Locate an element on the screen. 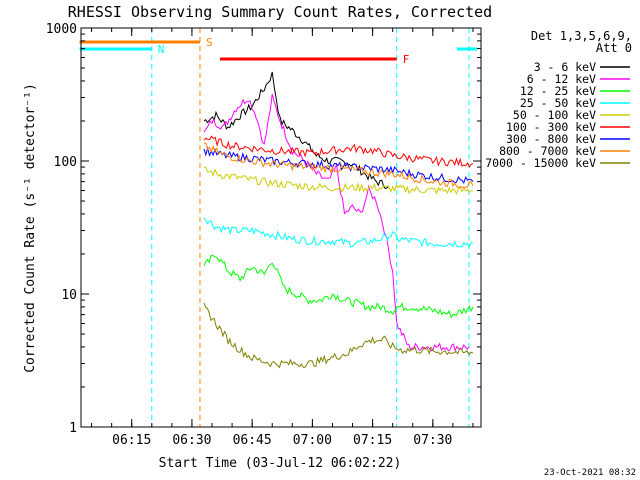 Image resolution: width=640 pixels, height=480 pixels. flag-label-f: F is located at coordinates (406, 59).